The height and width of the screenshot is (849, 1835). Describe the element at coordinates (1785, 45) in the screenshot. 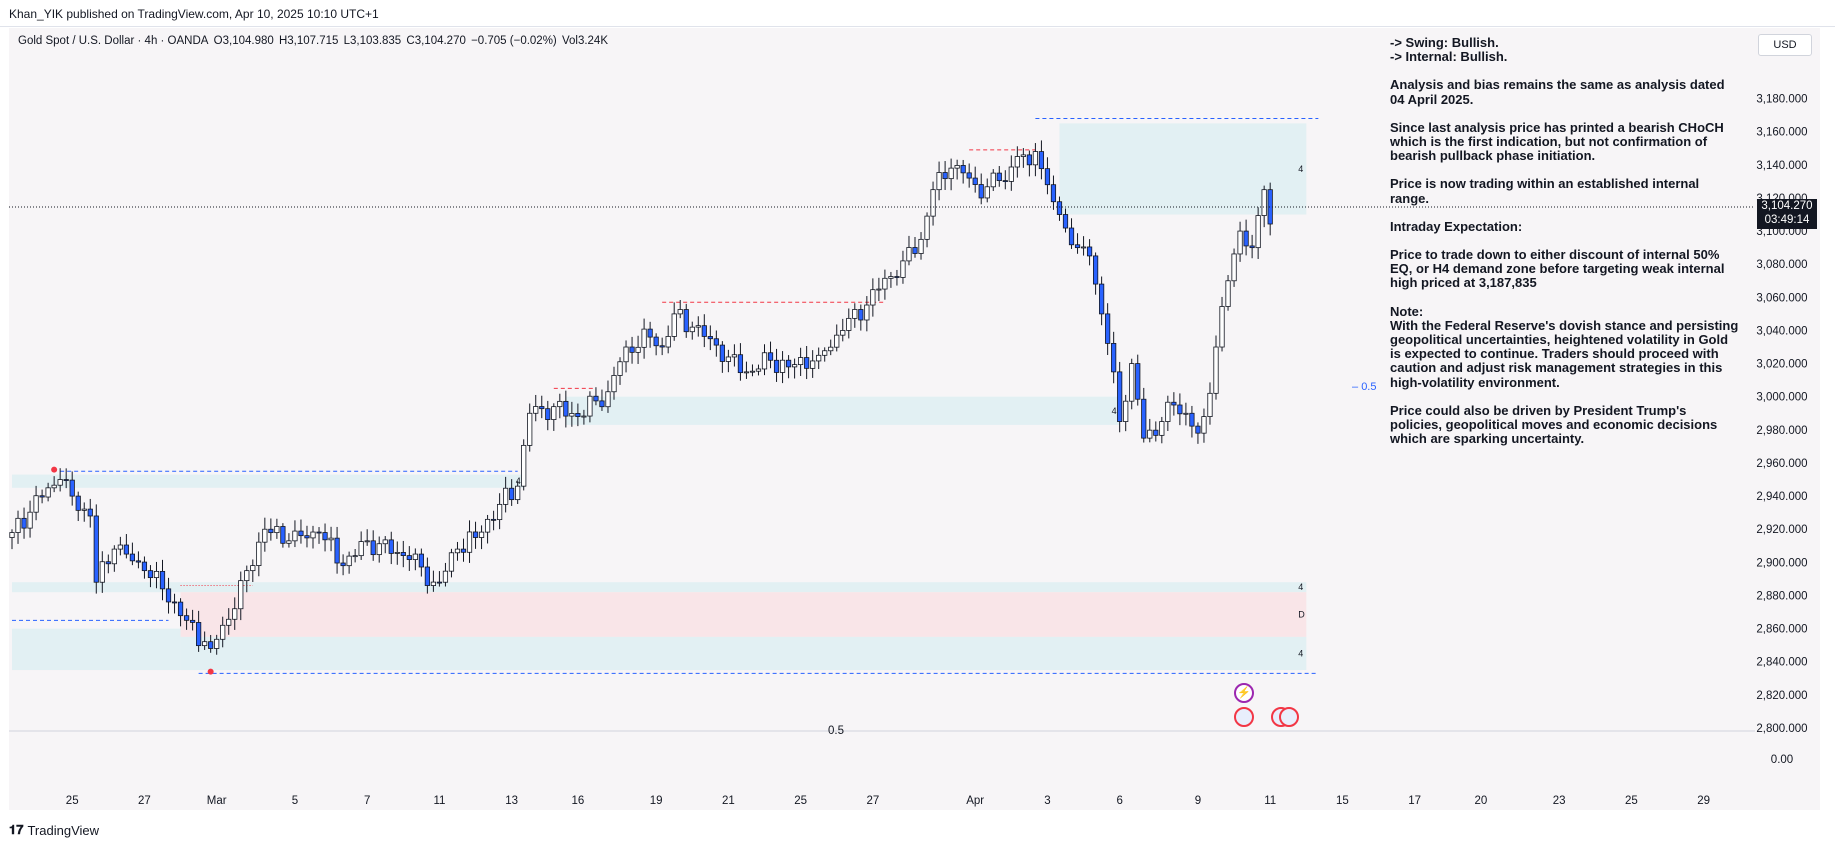

I see `currency-button: USD` at that location.